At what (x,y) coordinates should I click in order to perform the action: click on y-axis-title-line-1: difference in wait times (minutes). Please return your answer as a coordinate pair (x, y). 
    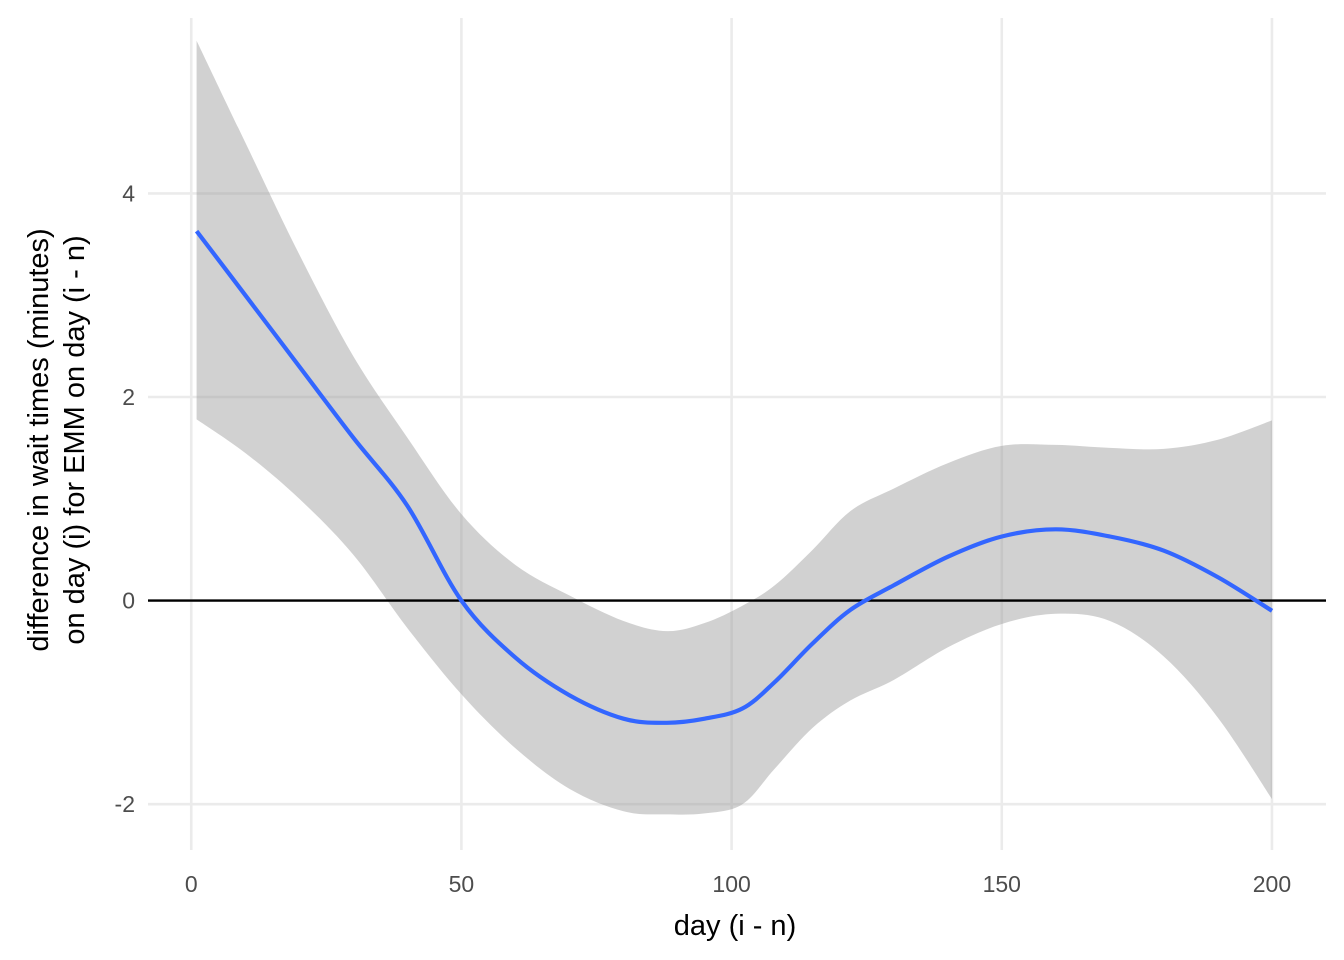
    Looking at the image, I should click on (39, 439).